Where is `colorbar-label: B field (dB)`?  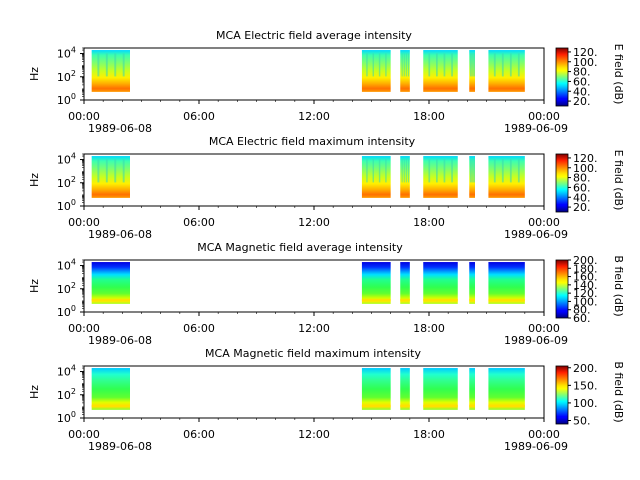 colorbar-label: B field (dB) is located at coordinates (618, 391).